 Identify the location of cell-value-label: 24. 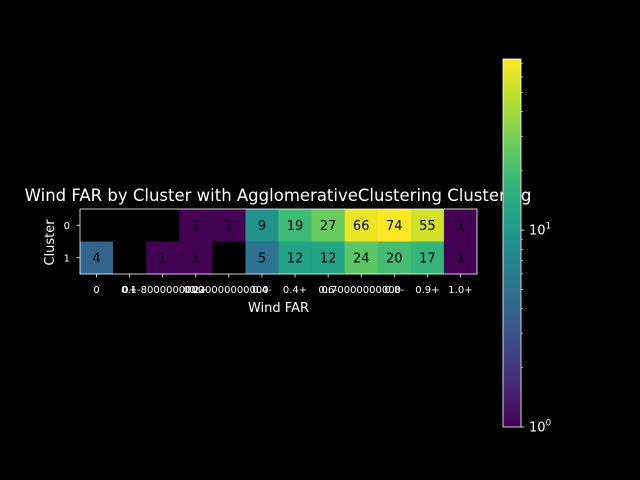
(361, 258).